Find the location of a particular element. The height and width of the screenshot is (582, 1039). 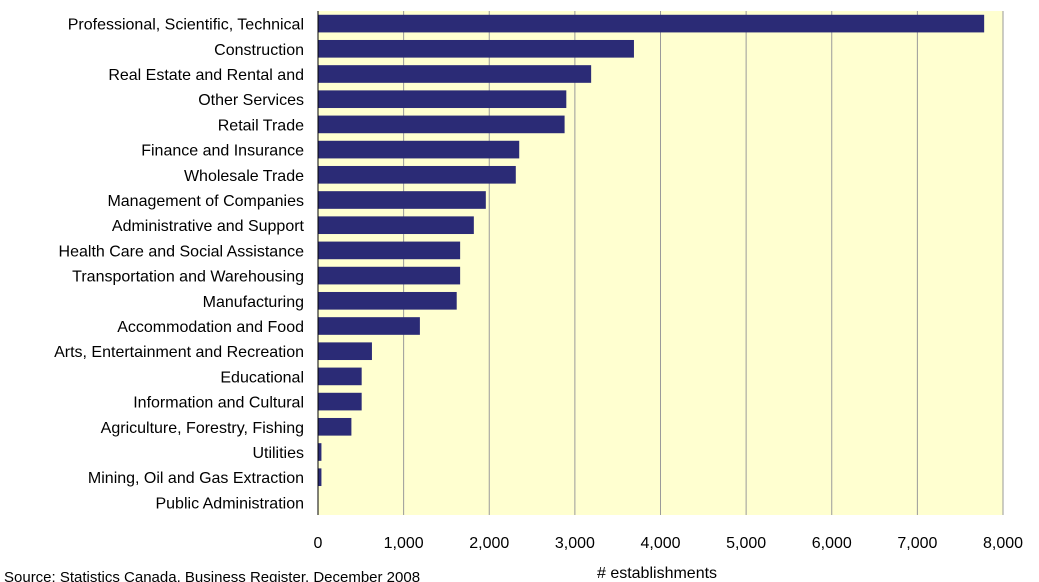

x-tick-label: 6,000 is located at coordinates (832, 543).